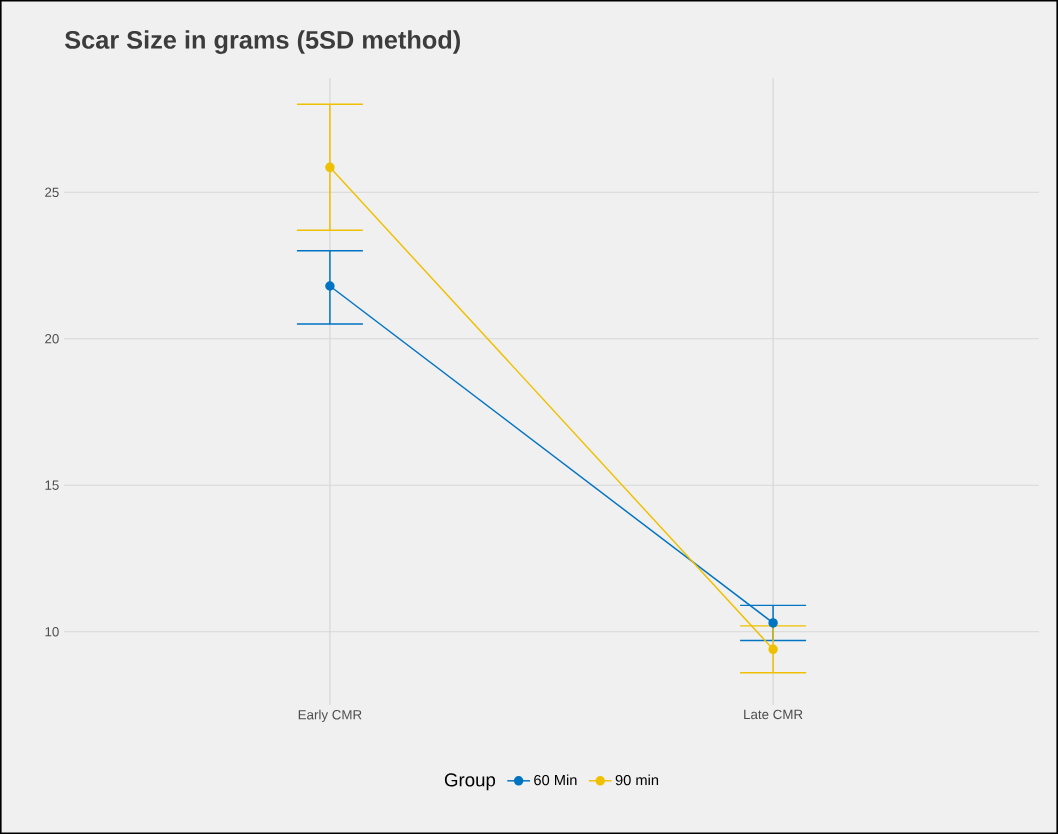  What do you see at coordinates (52, 339) in the screenshot?
I see `y-tick-label: 20` at bounding box center [52, 339].